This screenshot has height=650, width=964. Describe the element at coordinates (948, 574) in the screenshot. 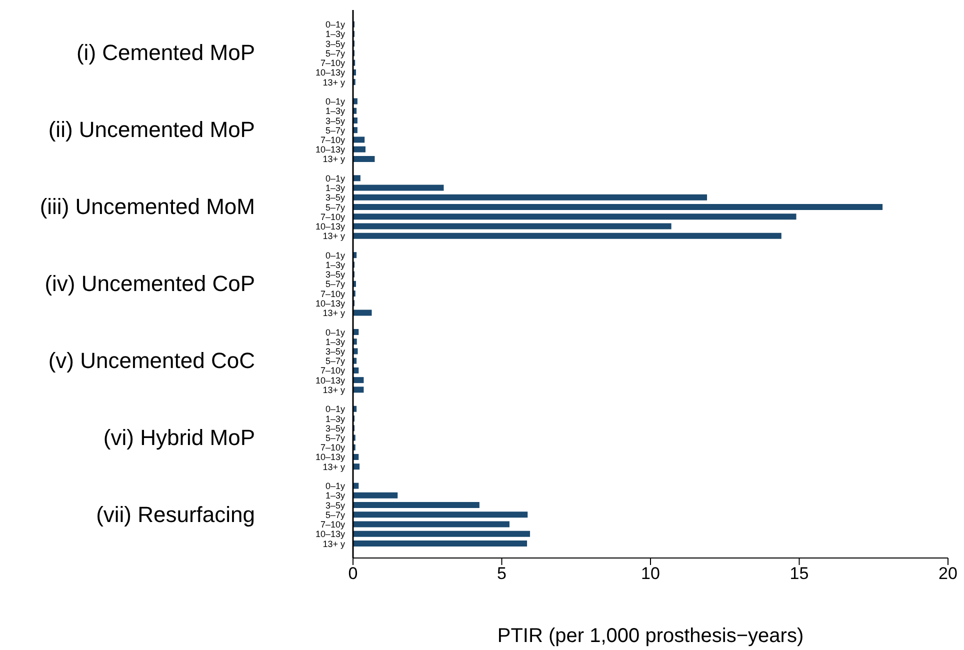

I see `x-tick-label: 20` at that location.